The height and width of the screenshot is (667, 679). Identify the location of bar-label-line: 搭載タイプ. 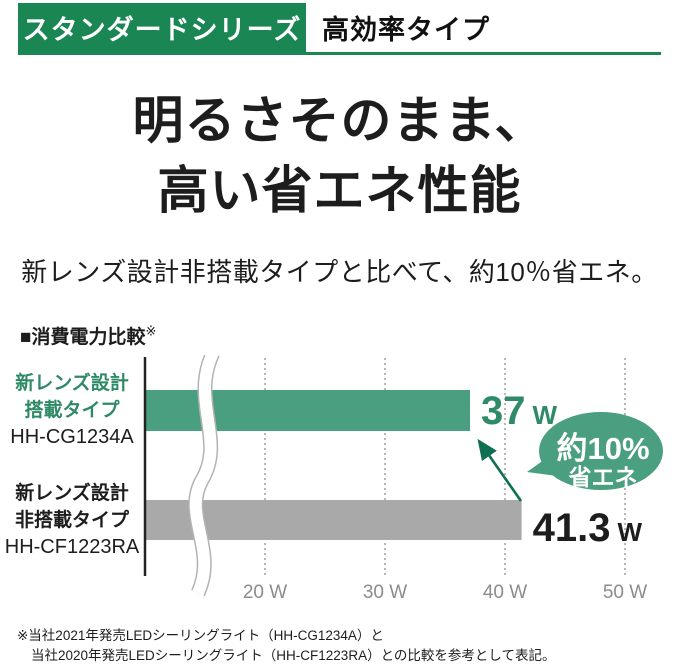
(72, 410).